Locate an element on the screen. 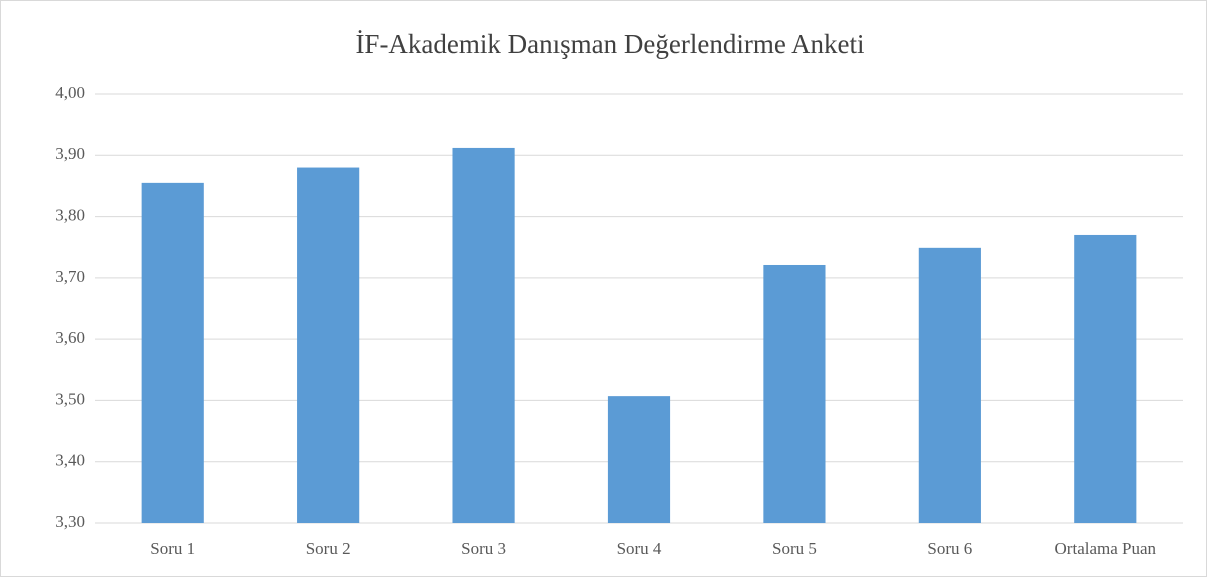  y-tick-label: 3,50 is located at coordinates (70, 398).